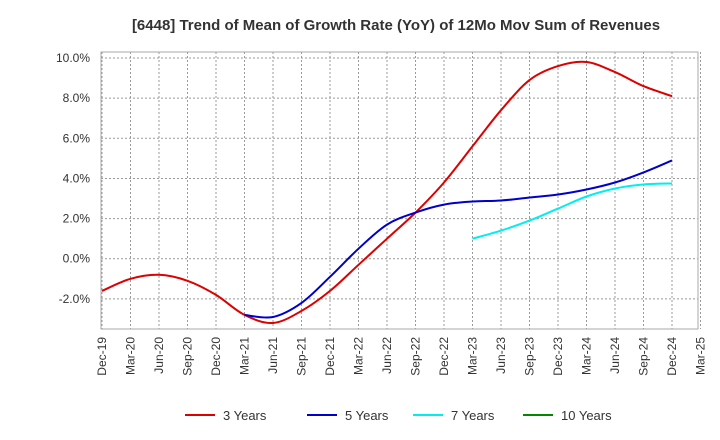 This screenshot has height=440, width=720. Describe the element at coordinates (273, 355) in the screenshot. I see `x-tick-label: Jun-21` at that location.